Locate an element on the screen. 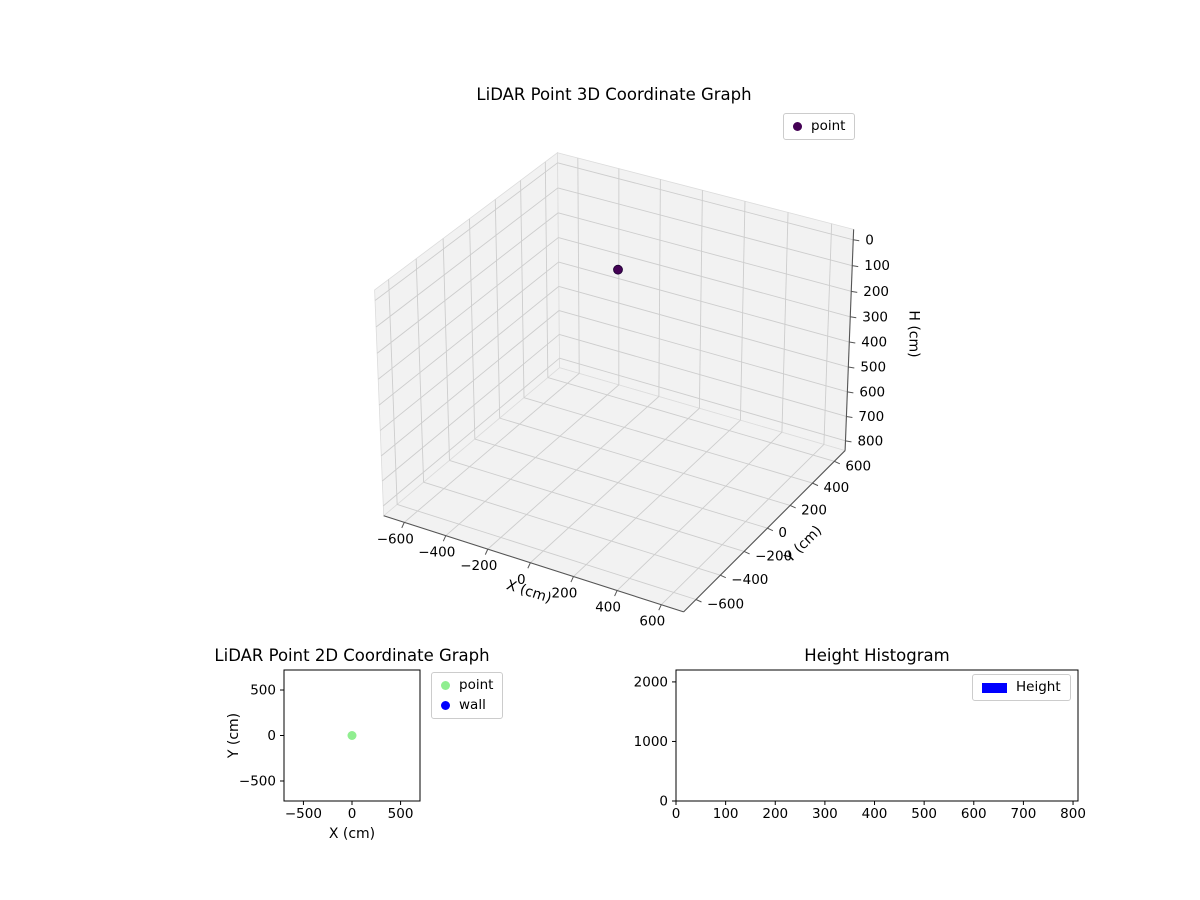 The image size is (1200, 900). h-tick-label: 100 is located at coordinates (877, 266).